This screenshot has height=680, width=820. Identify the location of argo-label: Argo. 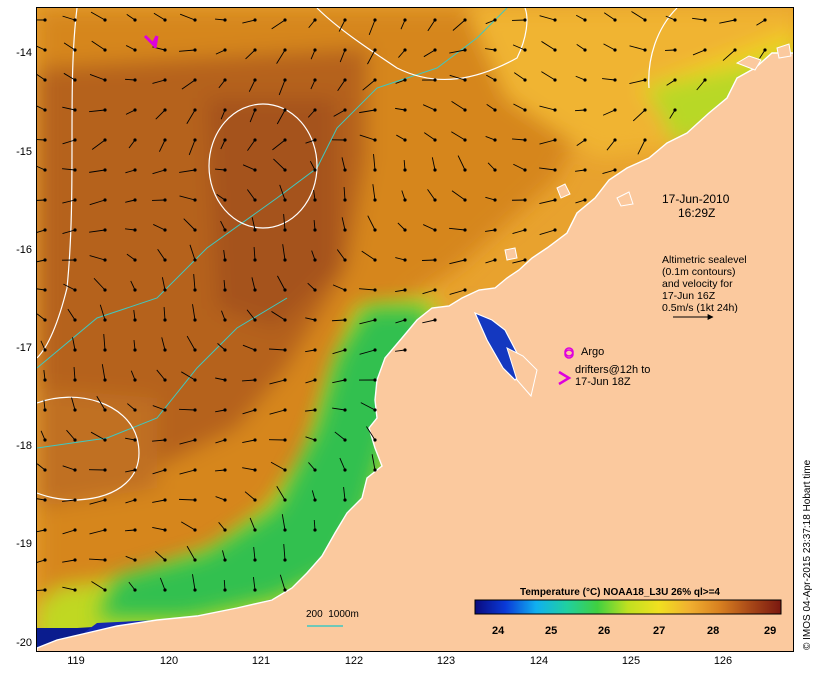
(593, 352).